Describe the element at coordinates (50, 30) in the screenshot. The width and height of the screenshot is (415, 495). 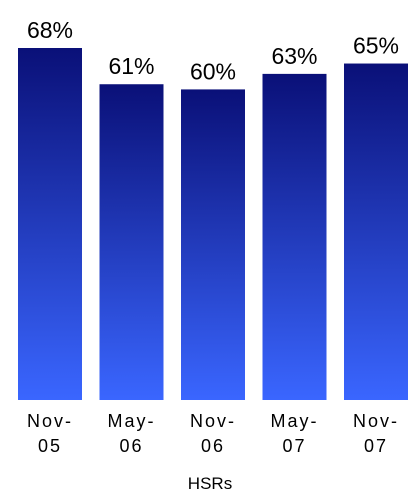
I see `data-label-0: 68%` at that location.